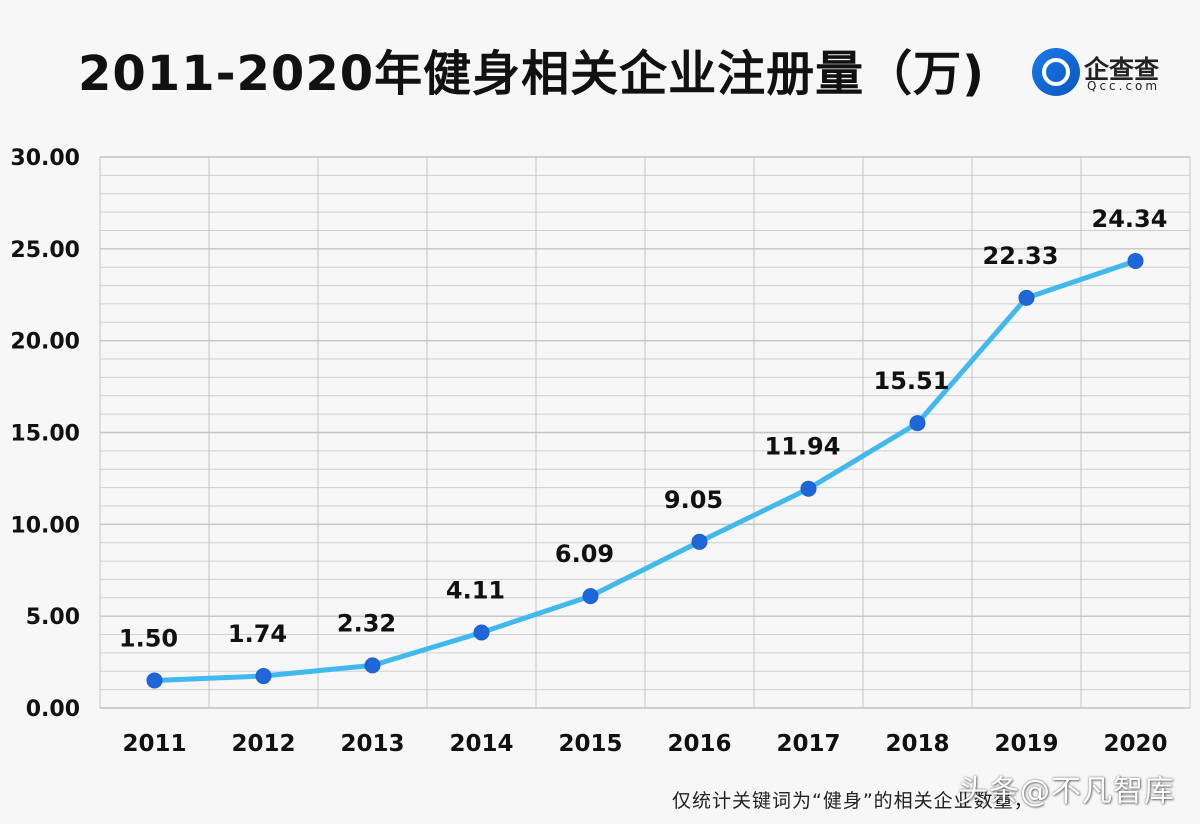  I want to click on y-tick-label: 15.00, so click(45, 434).